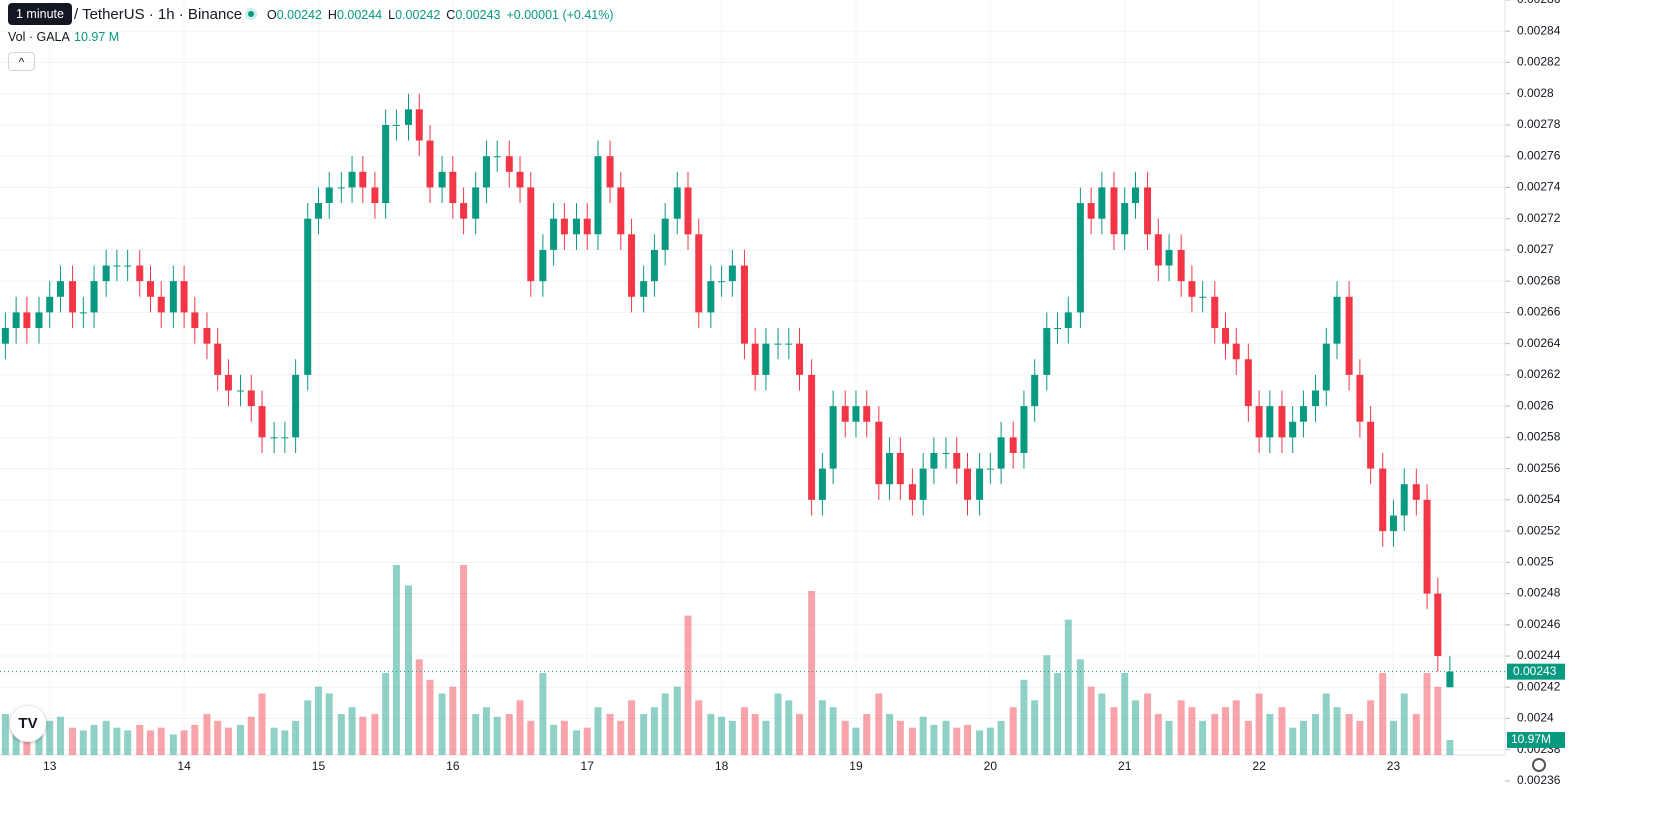 The image size is (1678, 835). I want to click on volume-value: 10.97 M, so click(97, 37).